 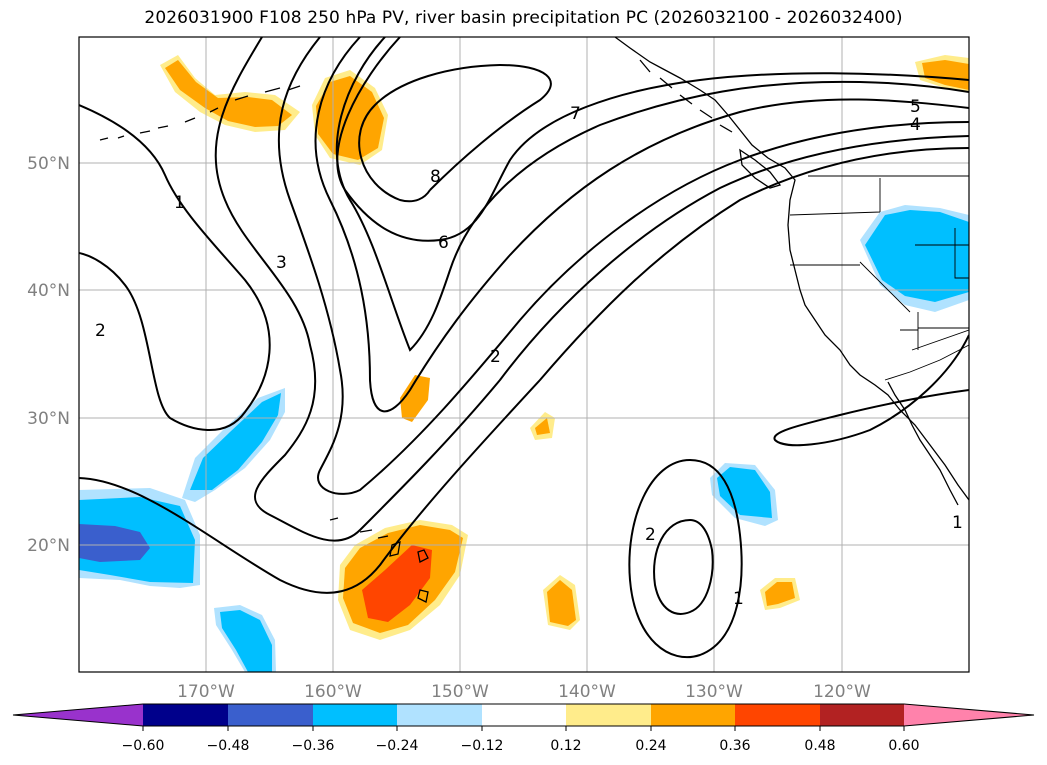 I want to click on neg-area-south-core, so click(x=246, y=641).